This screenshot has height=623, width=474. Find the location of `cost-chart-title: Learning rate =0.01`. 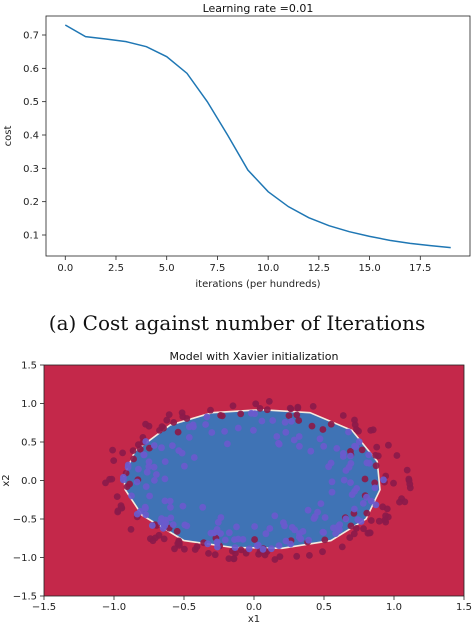

cost-chart-title: Learning rate =0.01 is located at coordinates (258, 8).